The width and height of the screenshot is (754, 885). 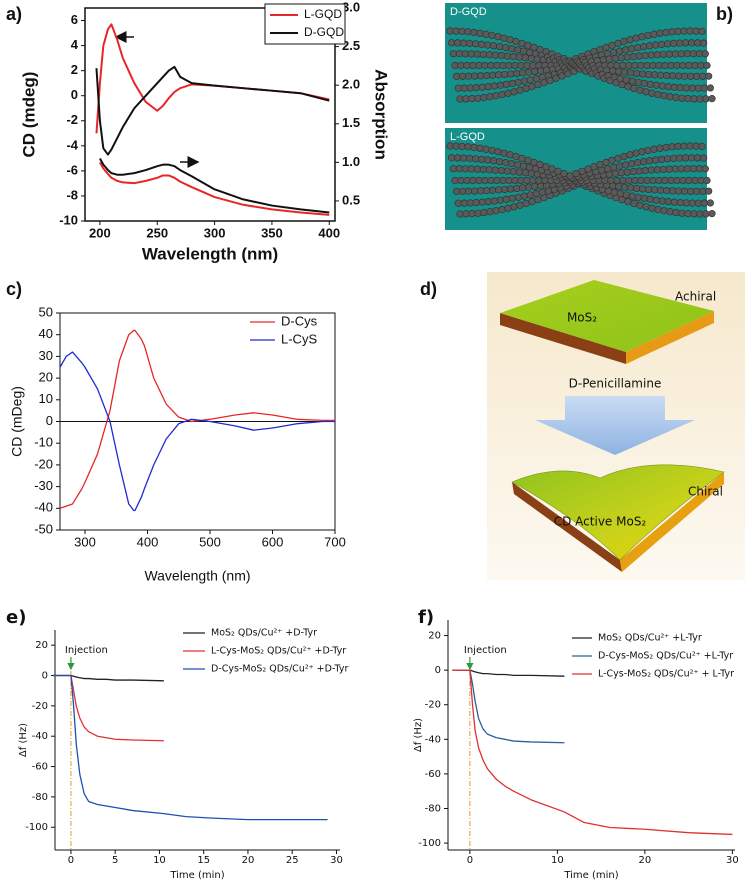 What do you see at coordinates (666, 674) in the screenshot?
I see `legend-label: L-Cys-MoS₂ QDs/Cu²⁺ + L-Tyr` at bounding box center [666, 674].